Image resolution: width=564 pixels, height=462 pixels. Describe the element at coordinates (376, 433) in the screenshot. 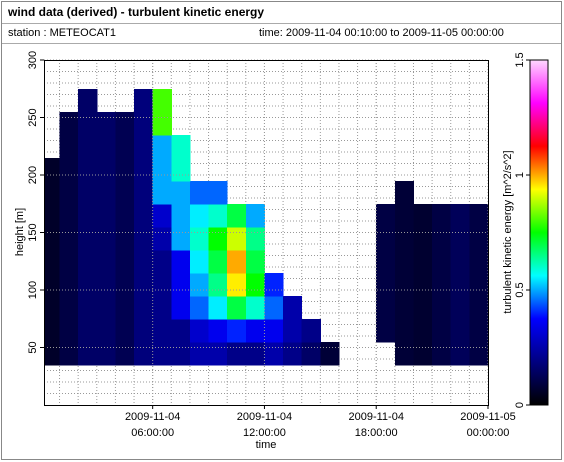

I see `x-tick-label: 18:00:00` at that location.